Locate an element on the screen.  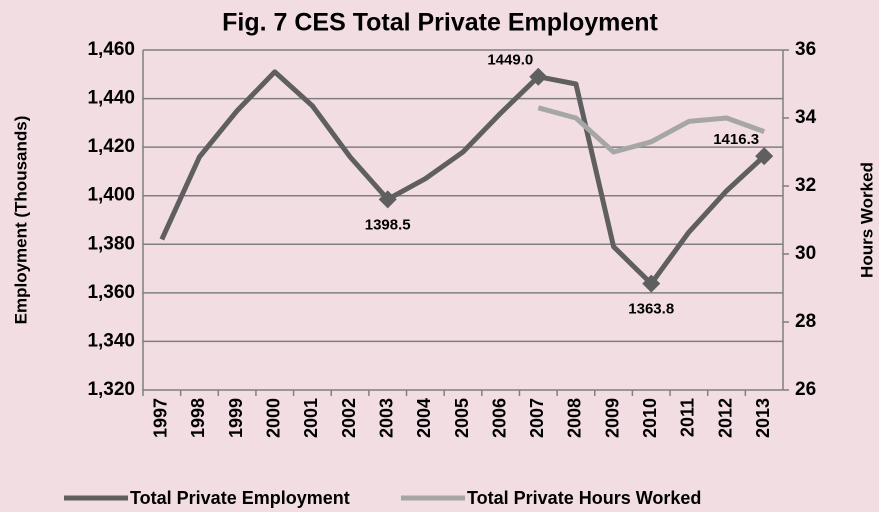
x-tick-label: 2013 is located at coordinates (763, 418).